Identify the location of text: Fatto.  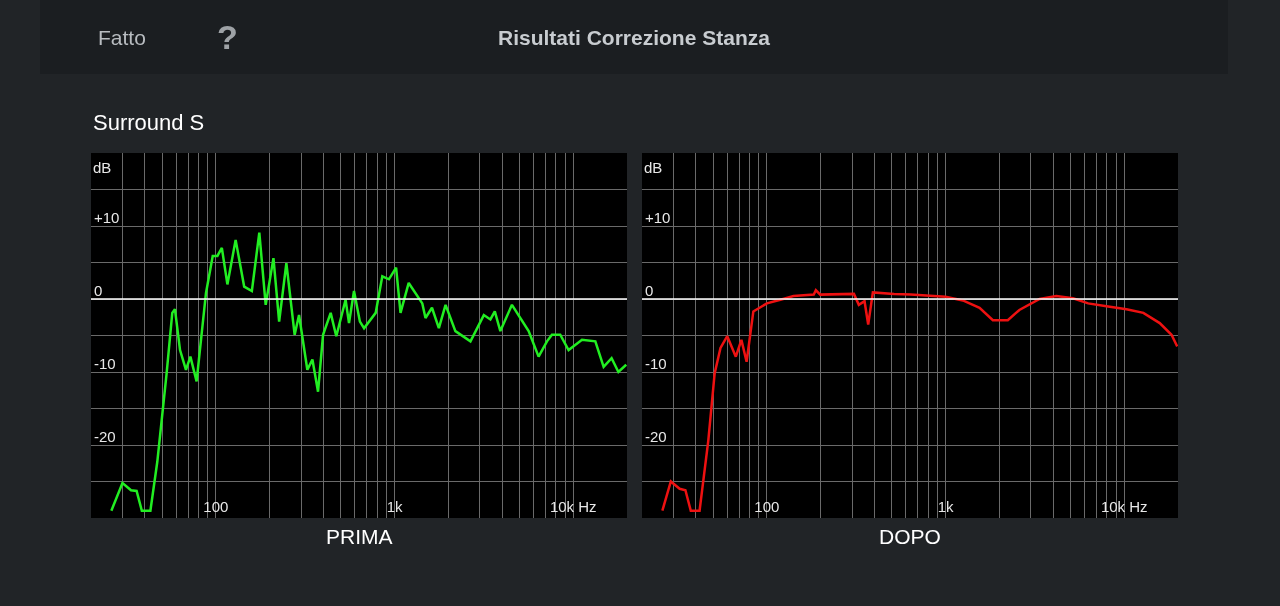
(122, 37).